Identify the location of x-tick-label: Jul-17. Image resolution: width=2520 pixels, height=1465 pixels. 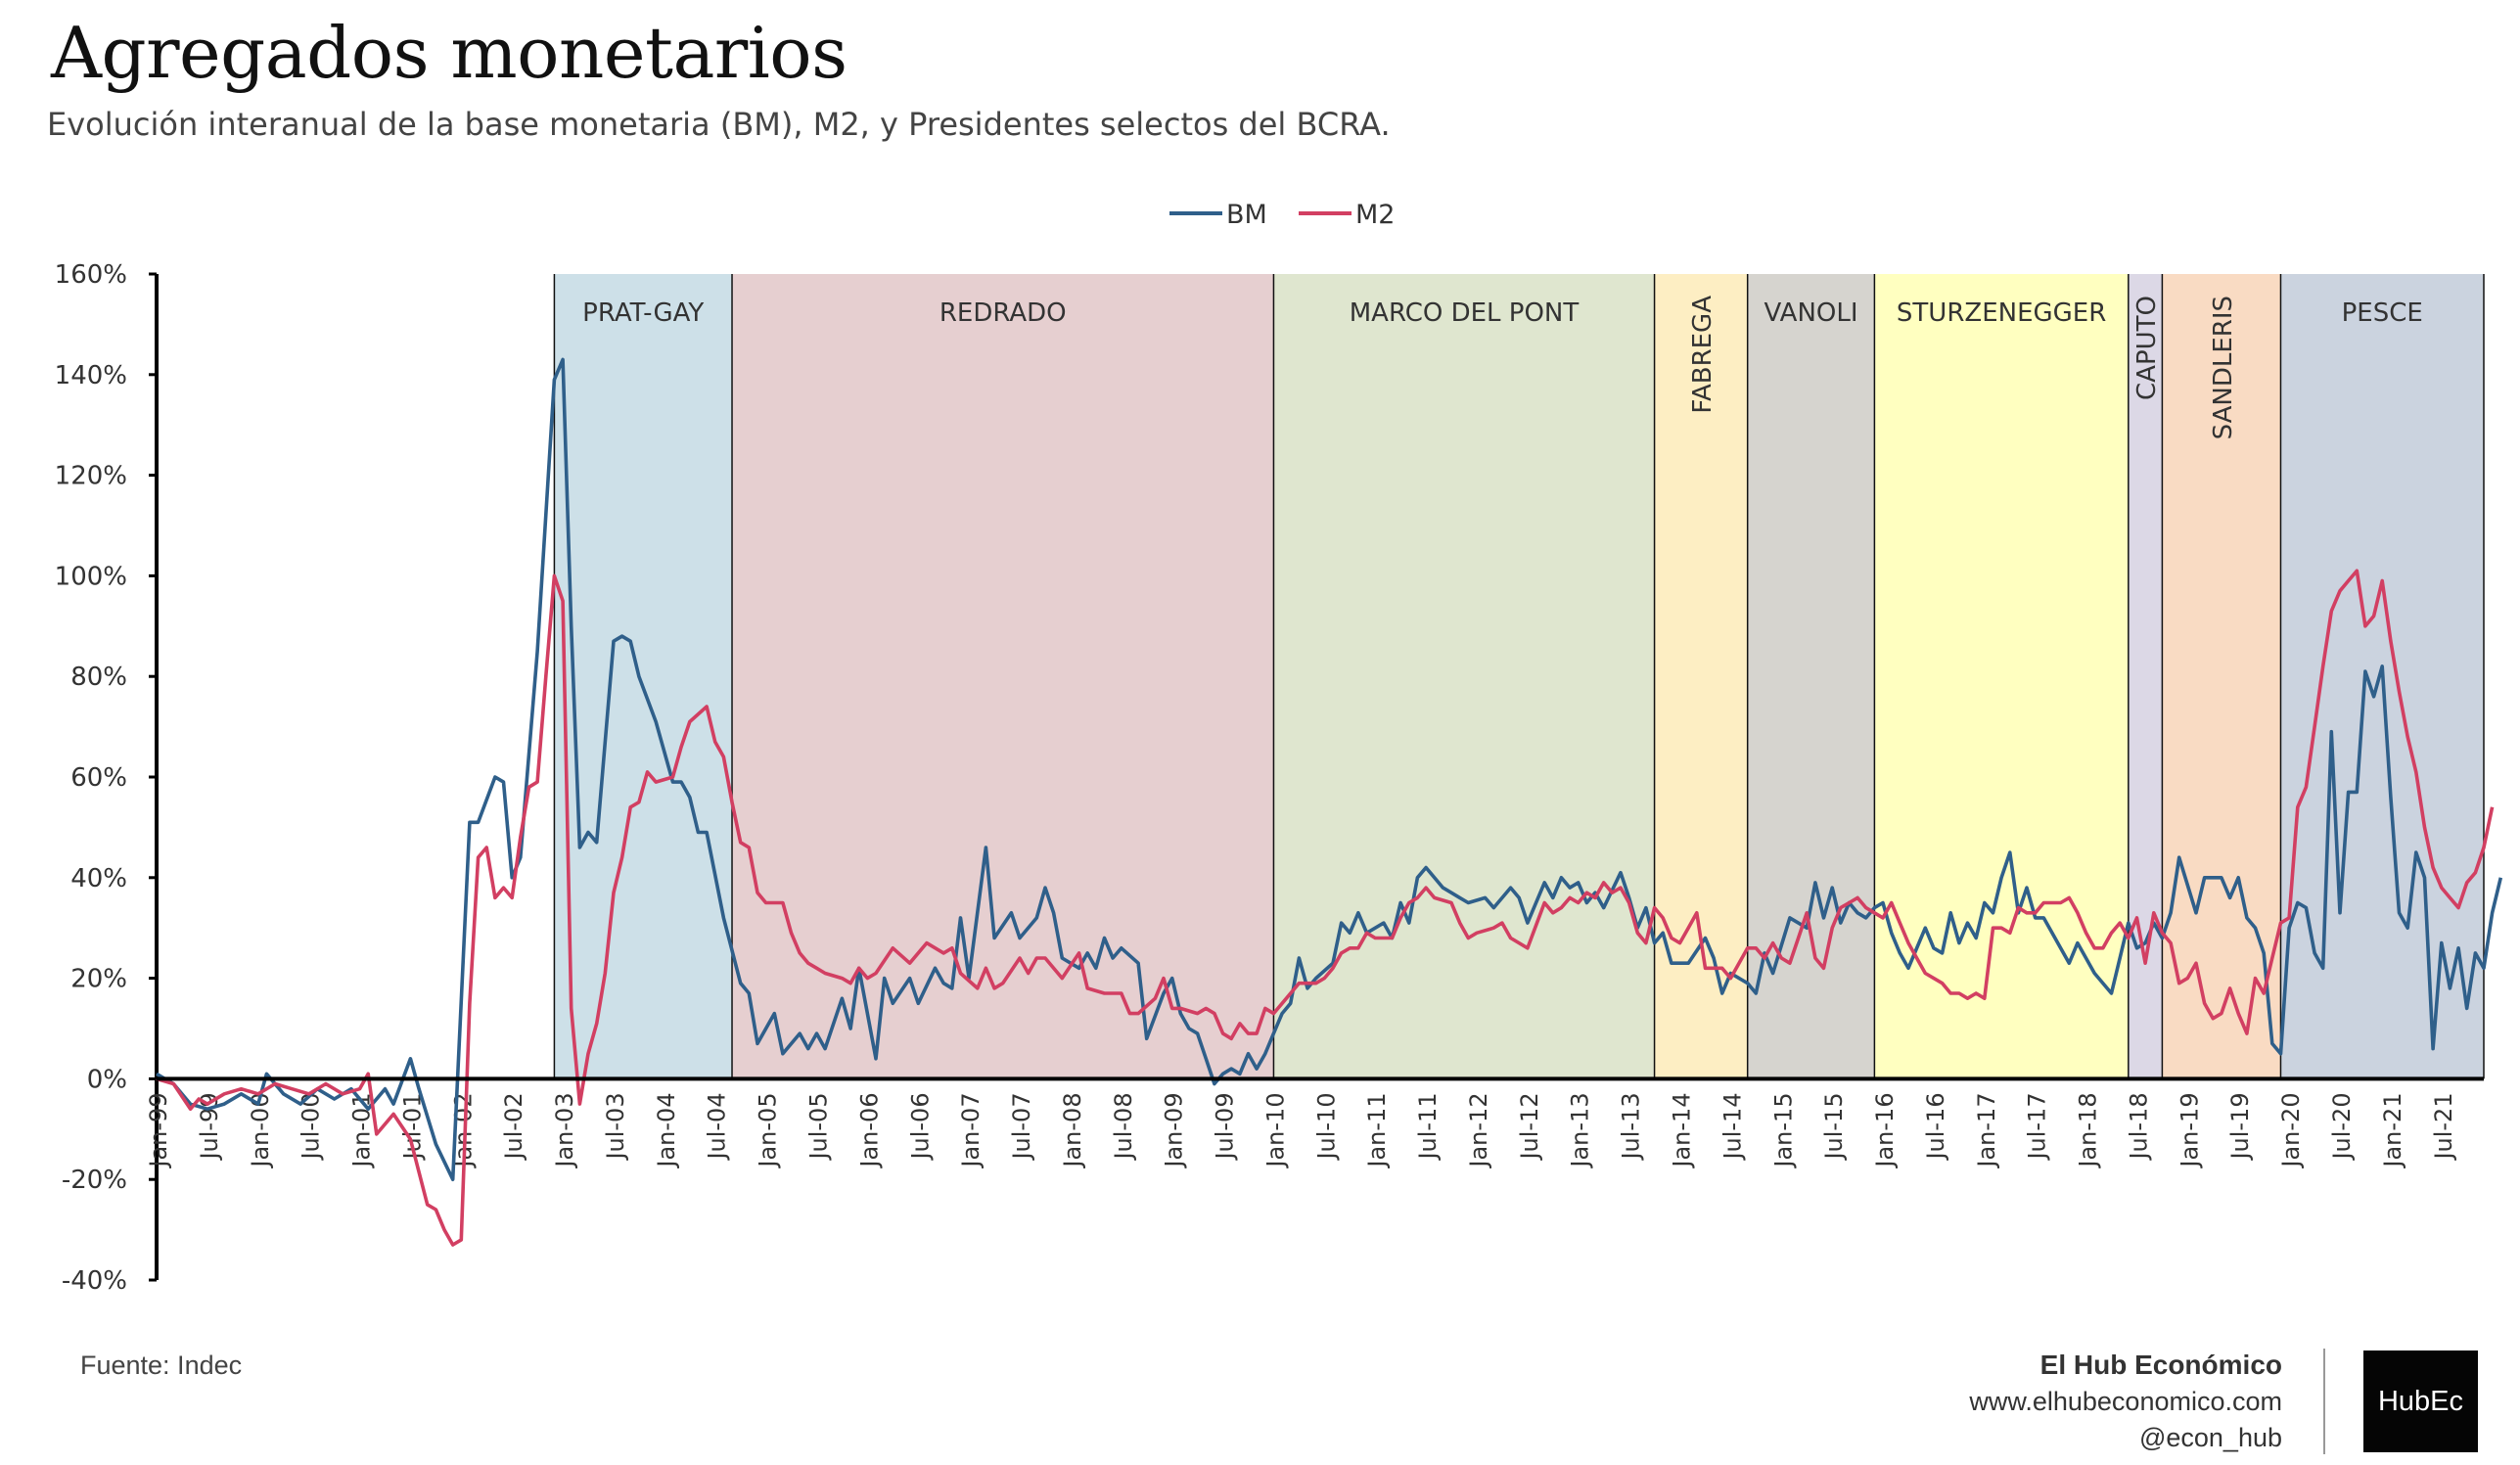
(2037, 1126).